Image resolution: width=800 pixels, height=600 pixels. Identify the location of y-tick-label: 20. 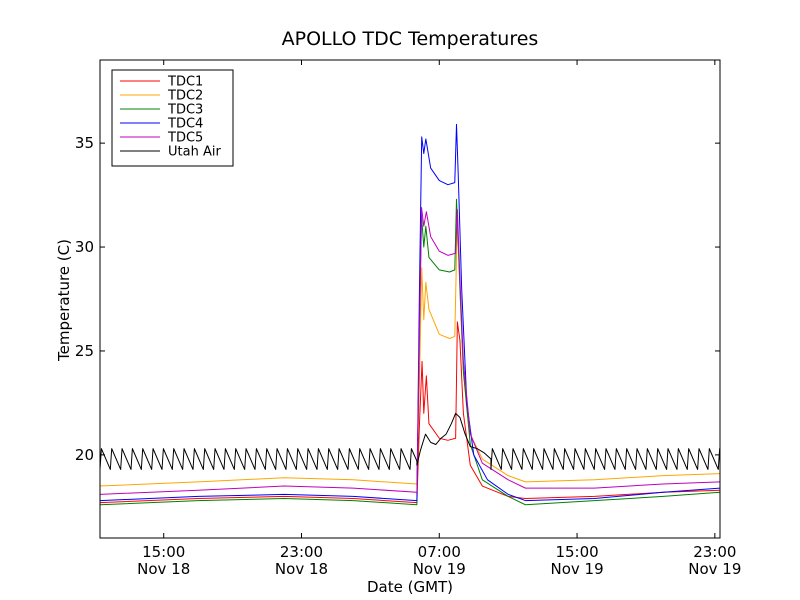
(84, 455).